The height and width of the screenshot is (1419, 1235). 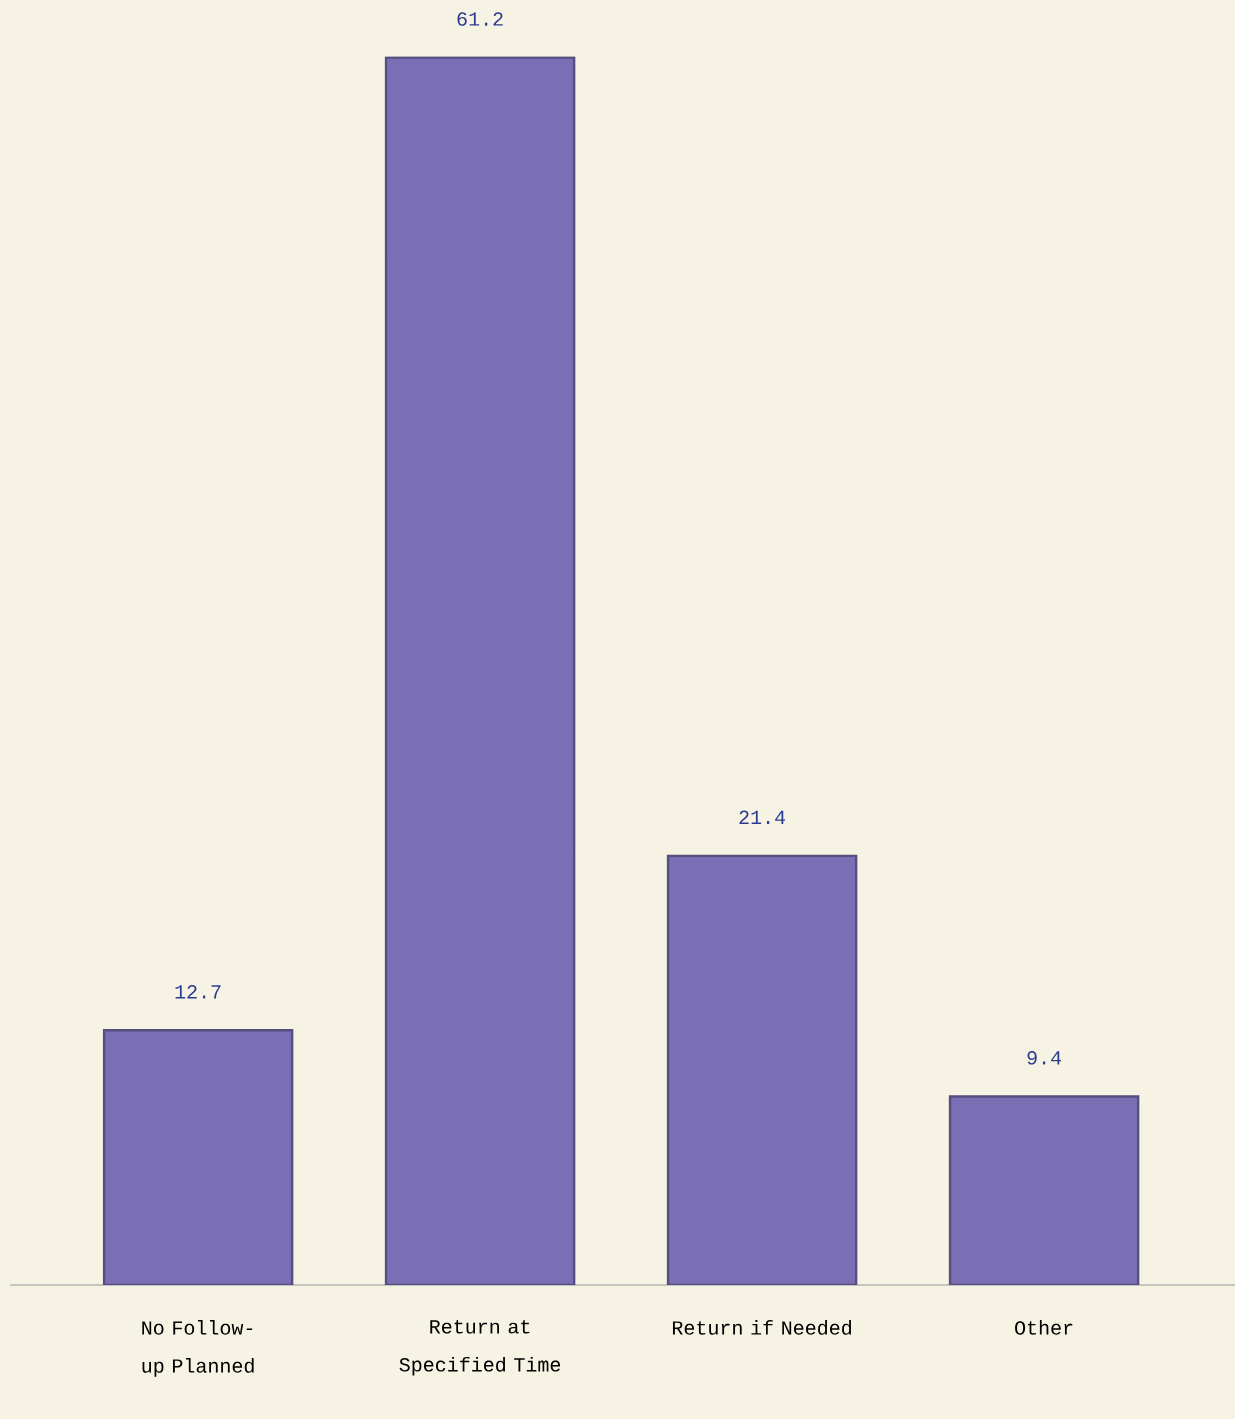 What do you see at coordinates (480, 19) in the screenshot?
I see `data-label: 61.2` at bounding box center [480, 19].